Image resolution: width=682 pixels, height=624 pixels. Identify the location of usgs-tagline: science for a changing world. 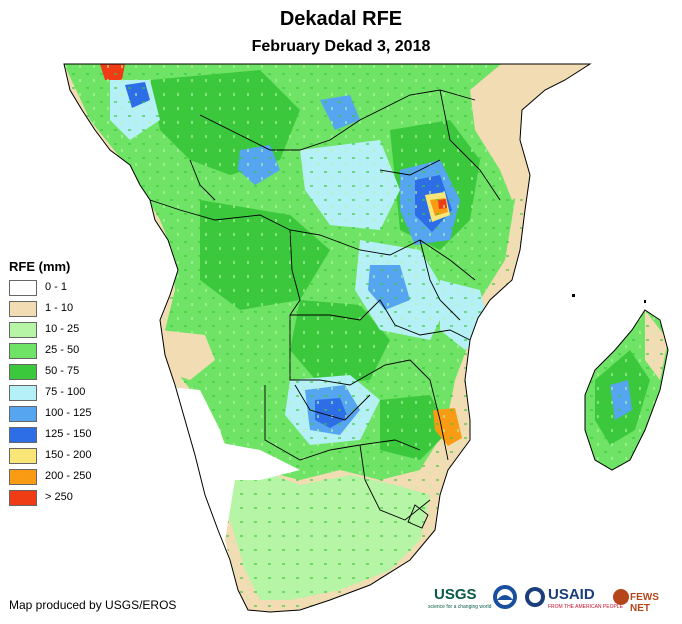
(460, 607).